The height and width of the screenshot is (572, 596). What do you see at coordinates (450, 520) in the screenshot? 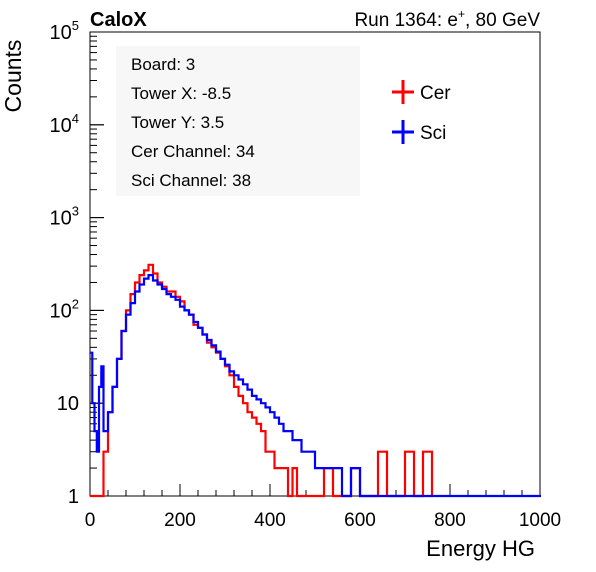
I see `x-tick-label: 800` at bounding box center [450, 520].